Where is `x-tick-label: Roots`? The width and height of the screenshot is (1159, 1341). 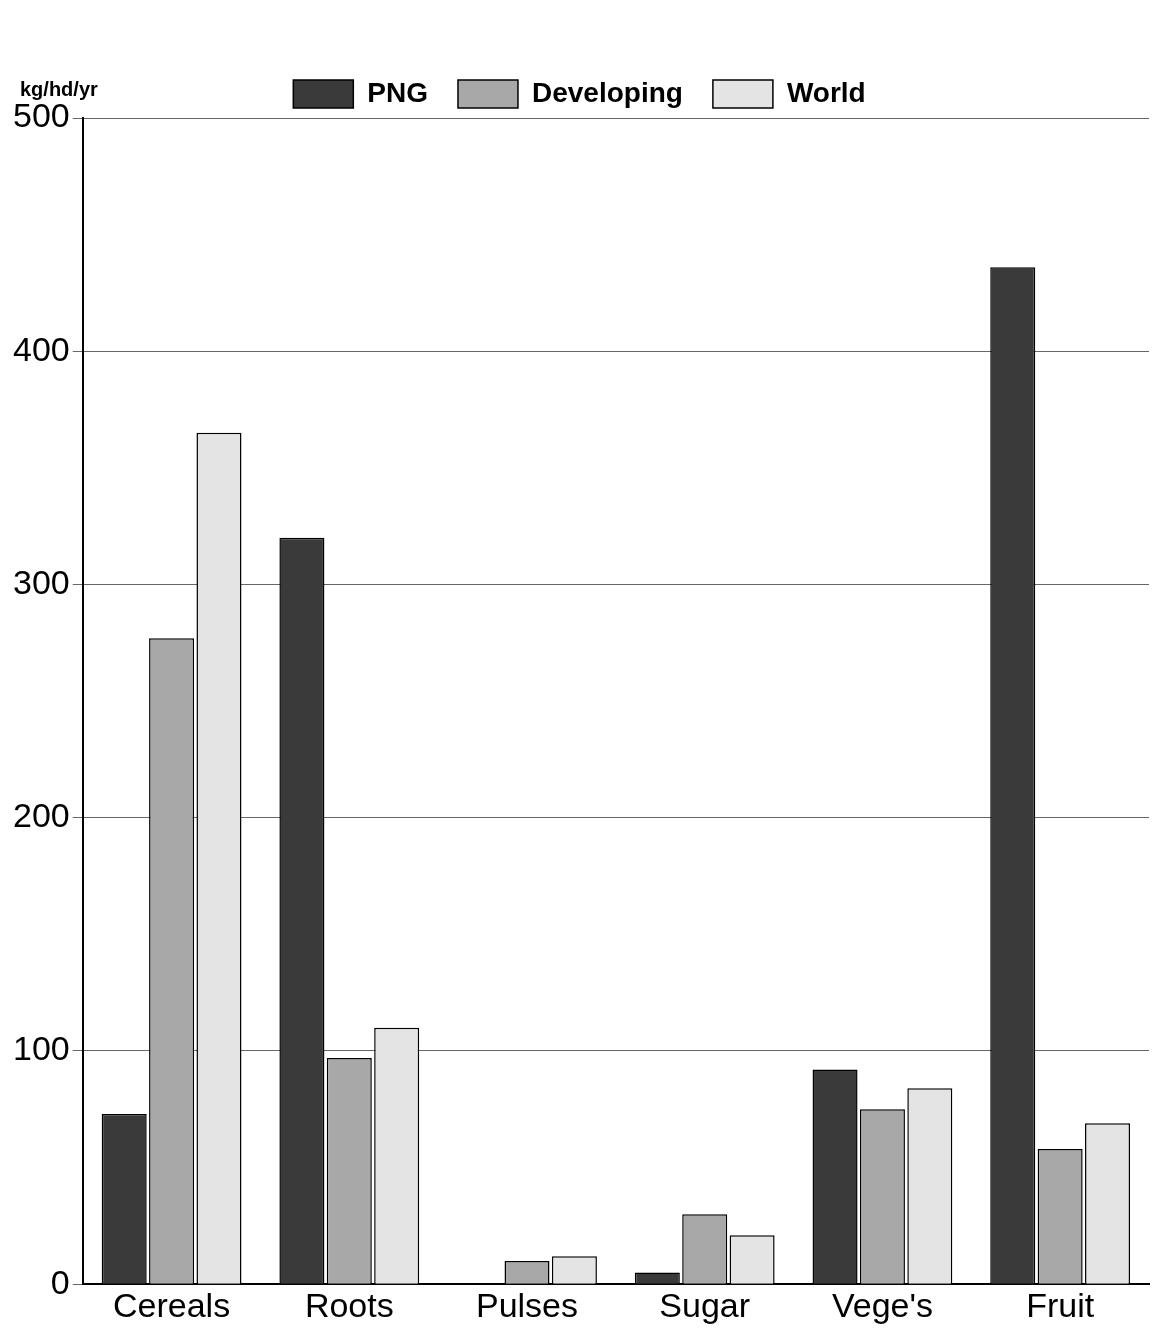
x-tick-label: Roots is located at coordinates (349, 1304).